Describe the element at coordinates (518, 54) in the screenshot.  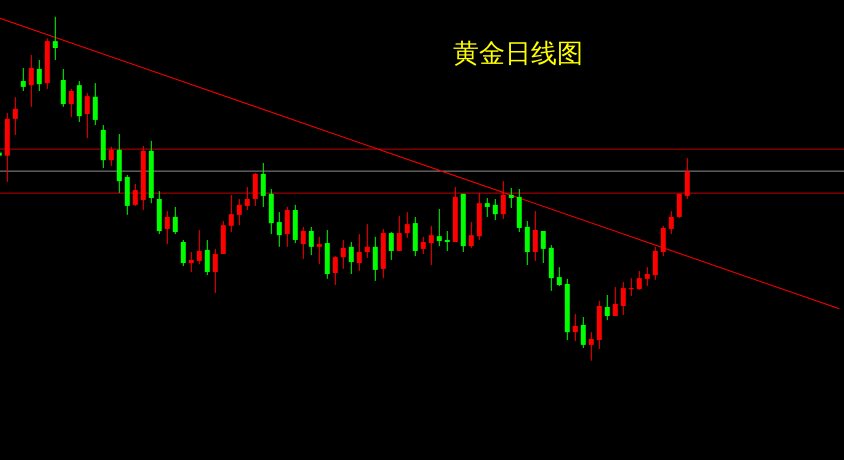
I see `text: 黄金日线图` at that location.